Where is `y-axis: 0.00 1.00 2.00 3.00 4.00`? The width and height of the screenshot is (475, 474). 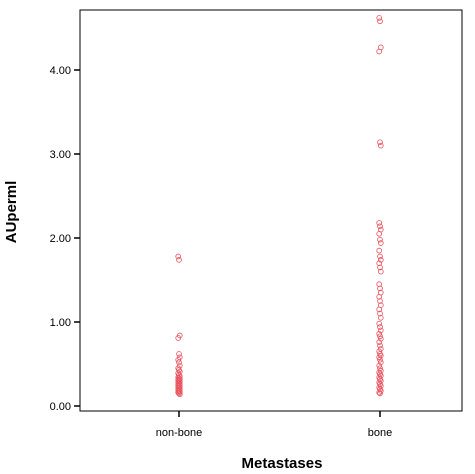 y-axis: 0.00 1.00 2.00 3.00 4.00 is located at coordinates (65, 239).